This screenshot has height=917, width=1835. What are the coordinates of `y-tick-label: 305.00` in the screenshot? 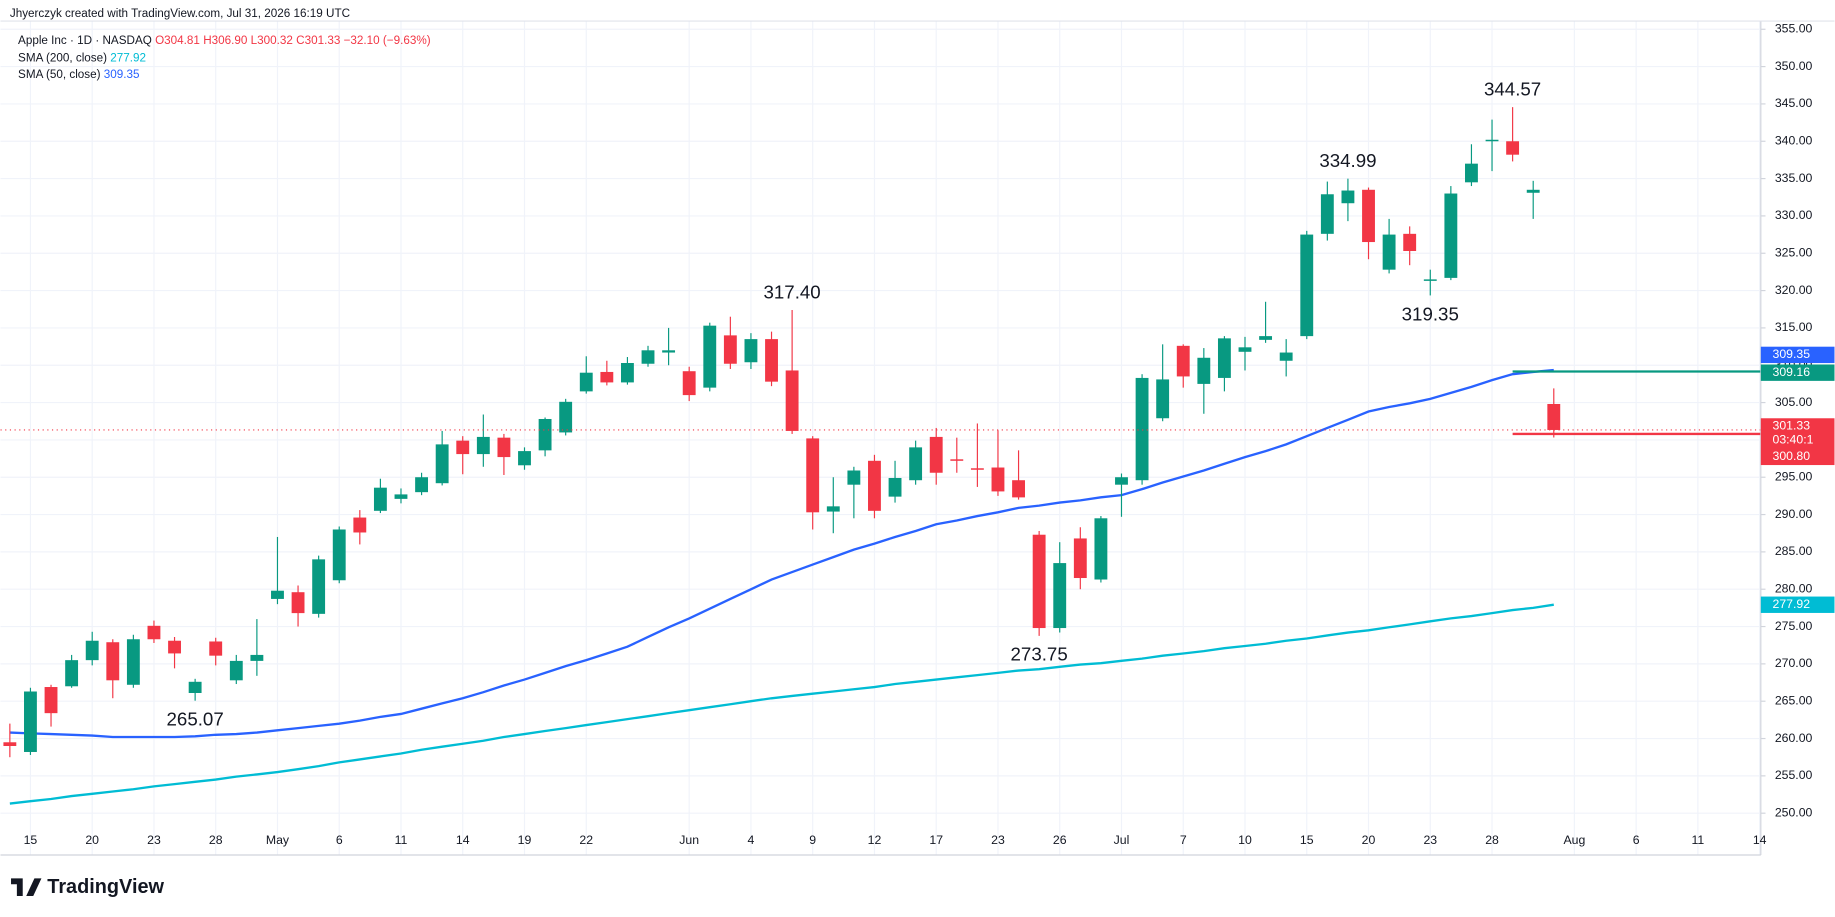 It's located at (1794, 402).